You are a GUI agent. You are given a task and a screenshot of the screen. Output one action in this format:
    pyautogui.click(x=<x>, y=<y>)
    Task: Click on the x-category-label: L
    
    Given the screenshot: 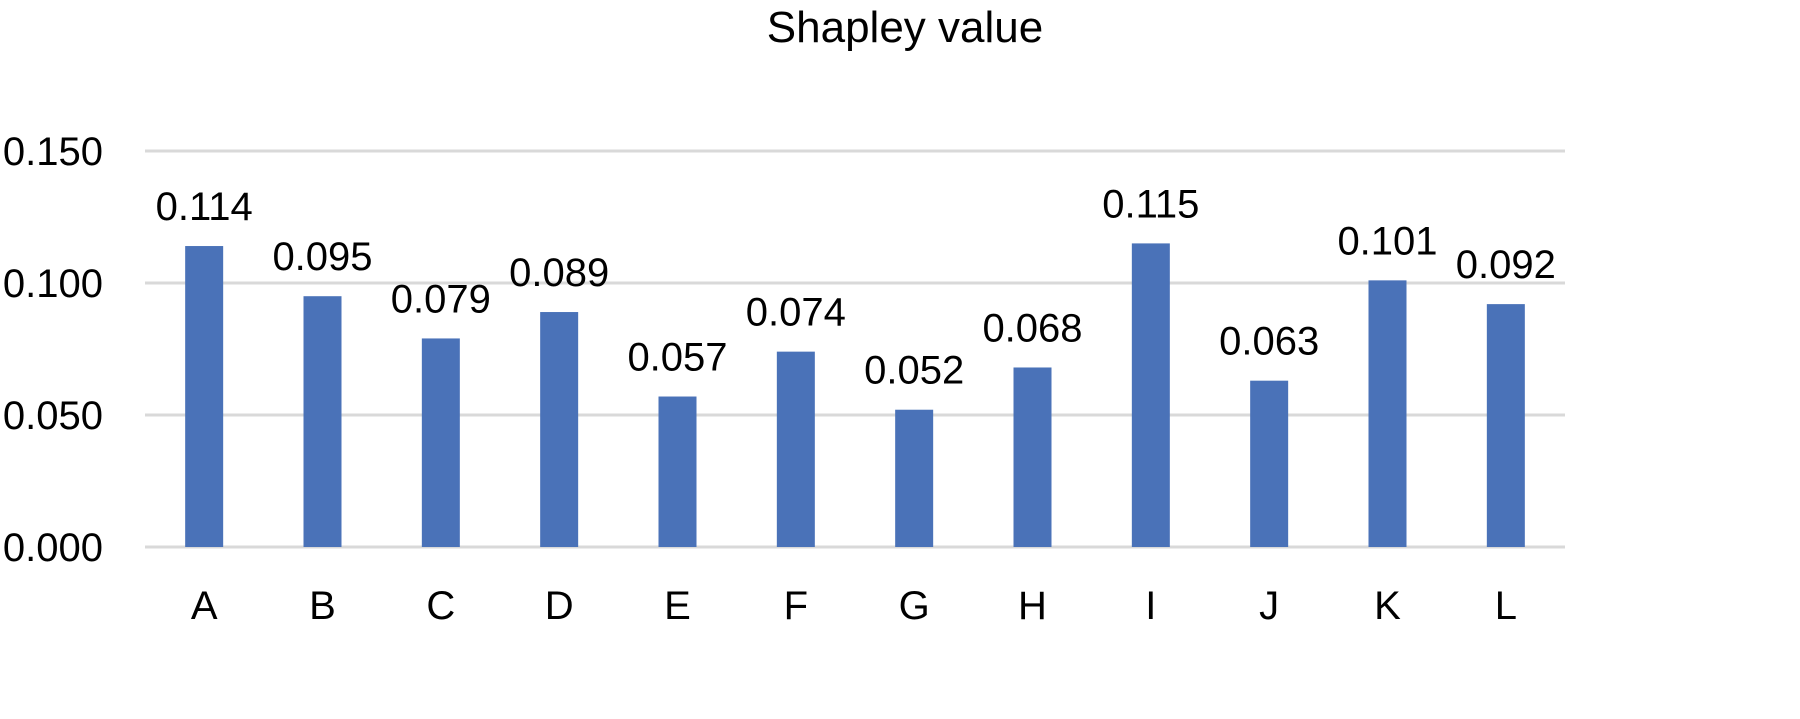 What is the action you would take?
    pyautogui.click(x=1506, y=606)
    